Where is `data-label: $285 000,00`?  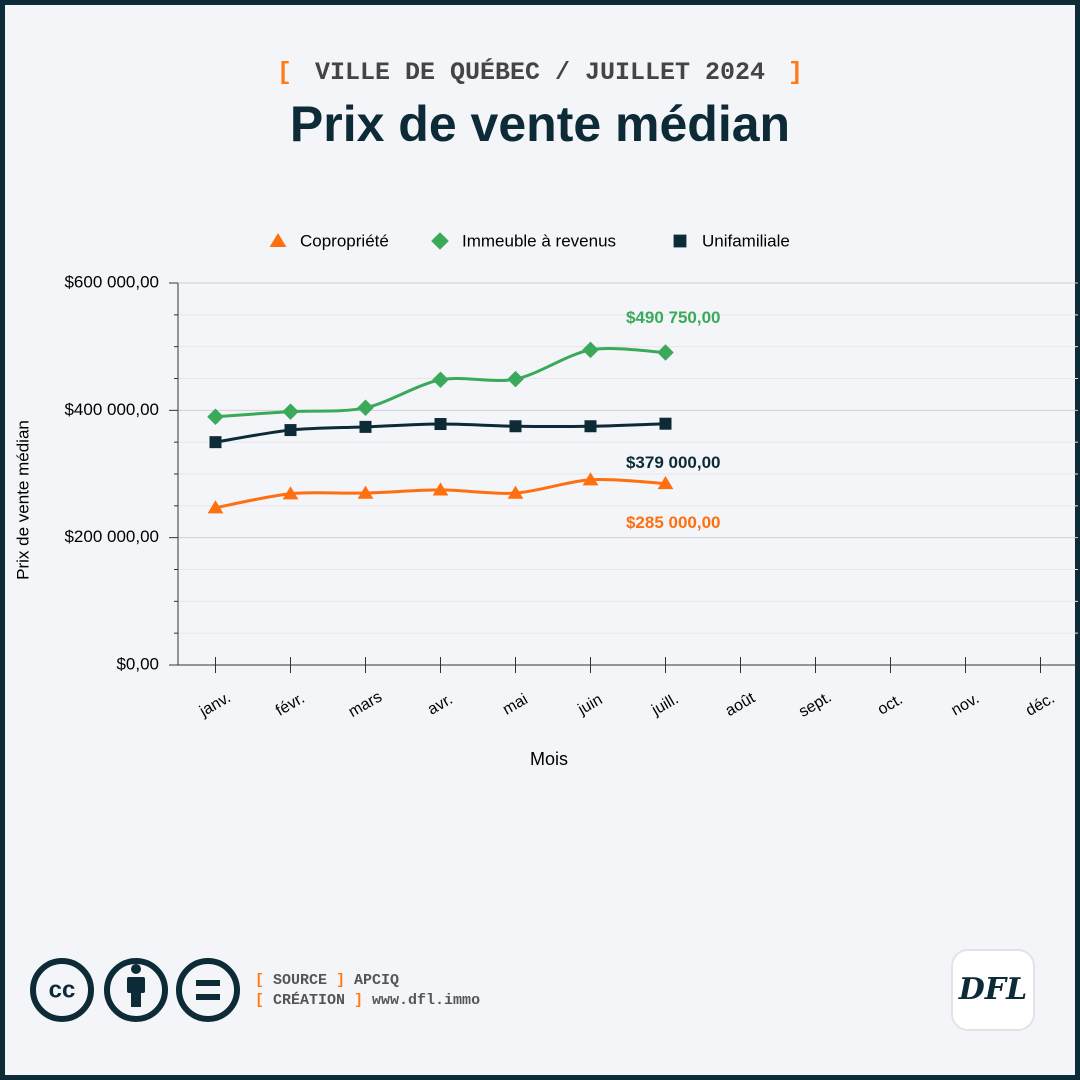 data-label: $285 000,00 is located at coordinates (673, 522).